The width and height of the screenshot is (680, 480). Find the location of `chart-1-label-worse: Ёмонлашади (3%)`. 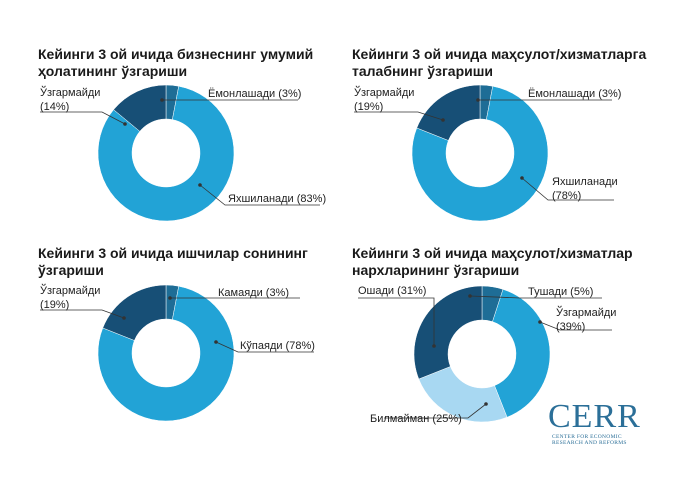

chart-1-label-worse: Ёмонлашади (3%) is located at coordinates (255, 94).